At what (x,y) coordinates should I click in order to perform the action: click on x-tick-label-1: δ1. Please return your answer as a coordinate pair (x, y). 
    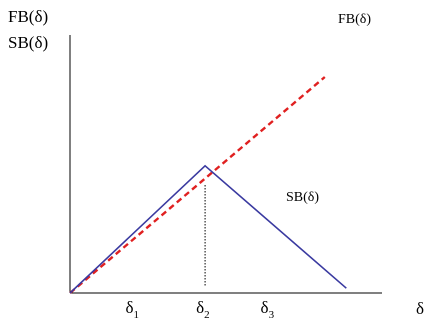
    Looking at the image, I should click on (132, 309).